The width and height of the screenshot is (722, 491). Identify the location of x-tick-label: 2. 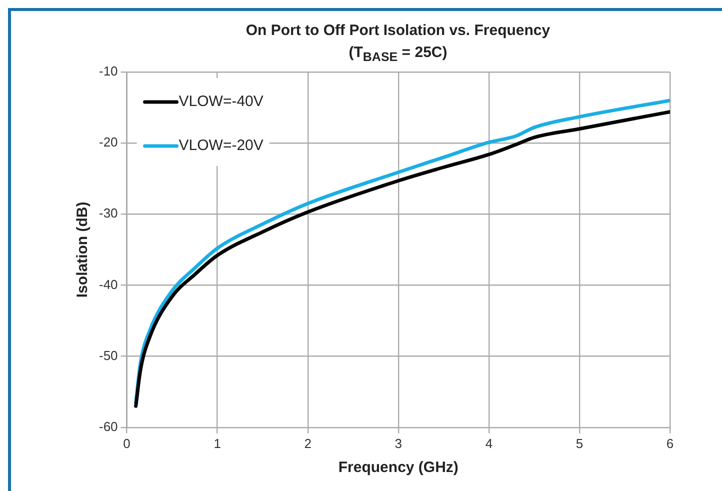
(308, 443).